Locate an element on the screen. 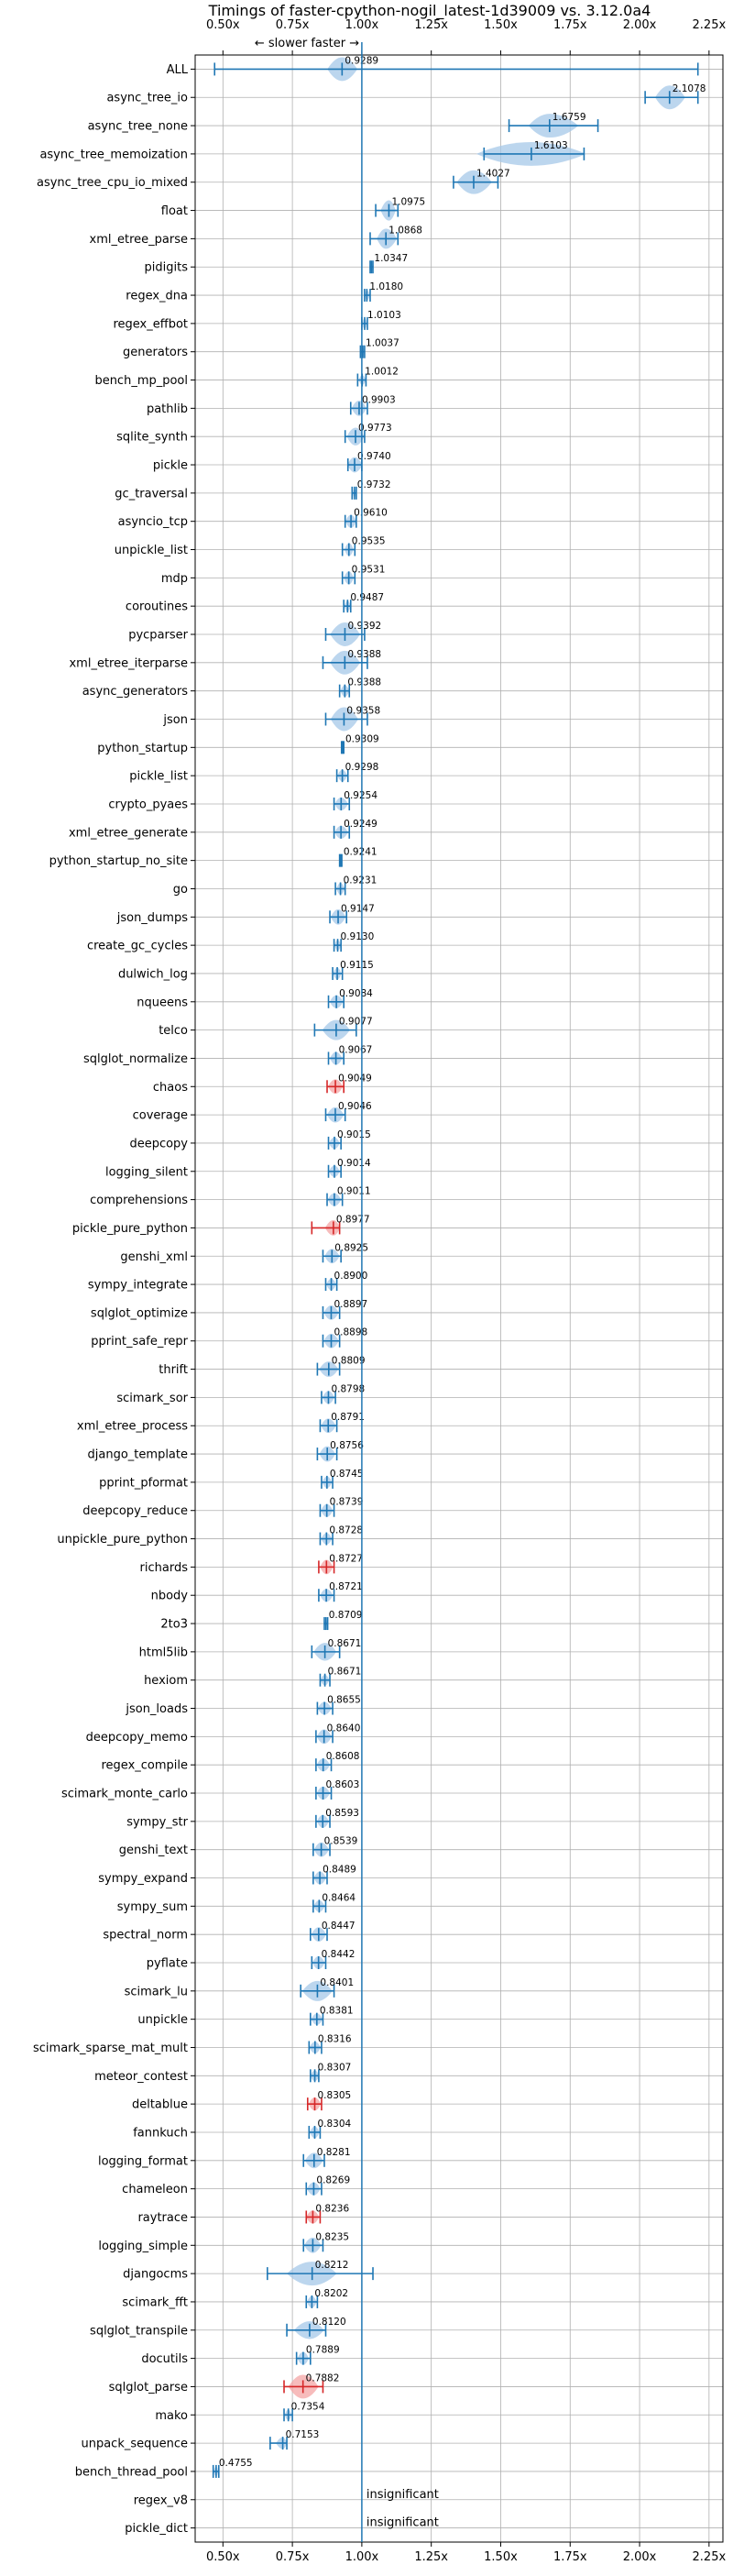 The width and height of the screenshot is (733, 2576). value-label: 0.8447 is located at coordinates (339, 1927).